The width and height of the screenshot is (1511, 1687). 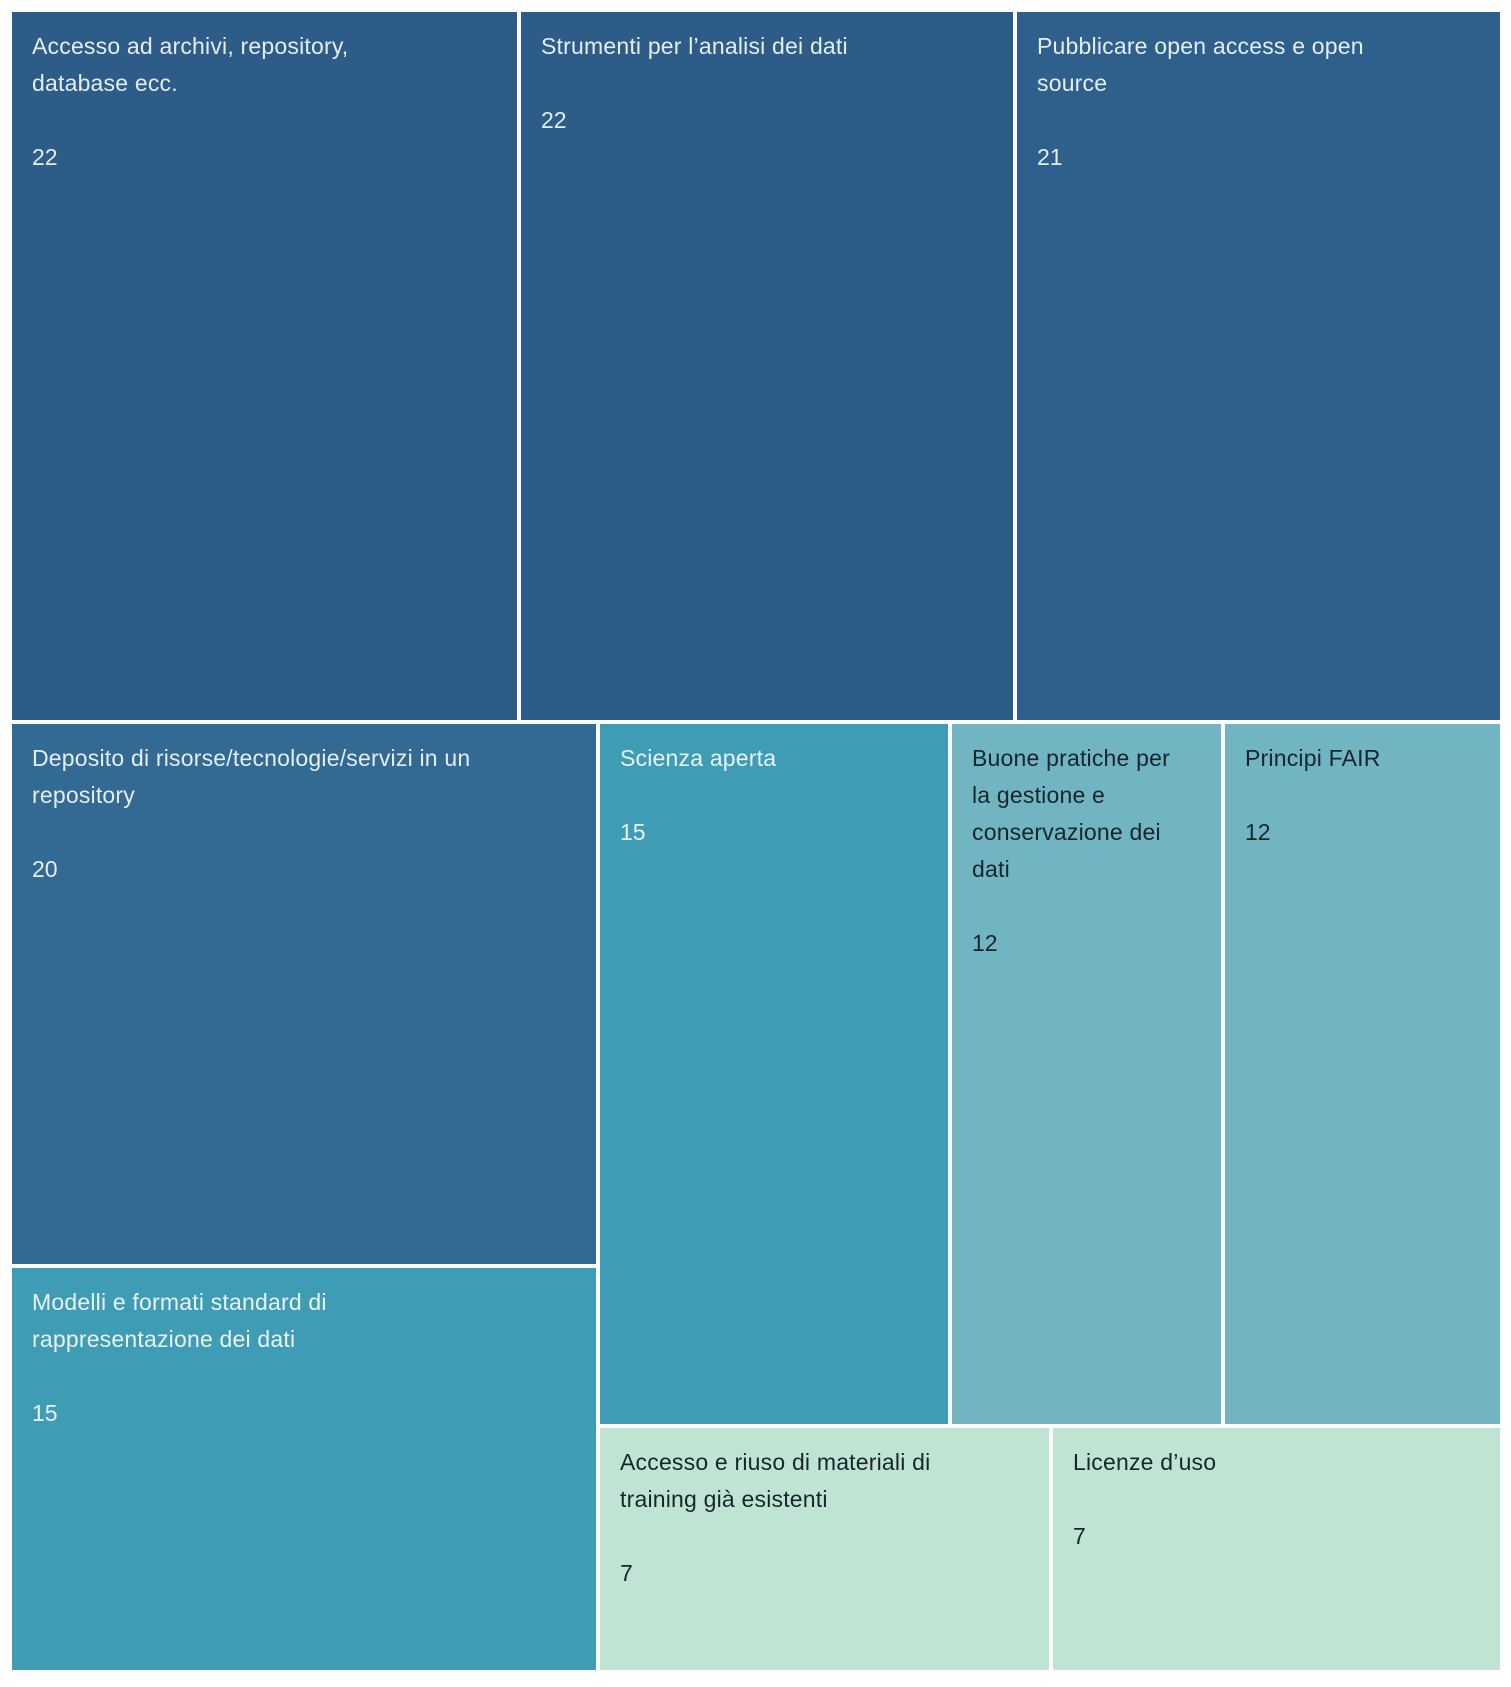 I want to click on tile-label: Pubblicare open access e open source, so click(x=1200, y=64).